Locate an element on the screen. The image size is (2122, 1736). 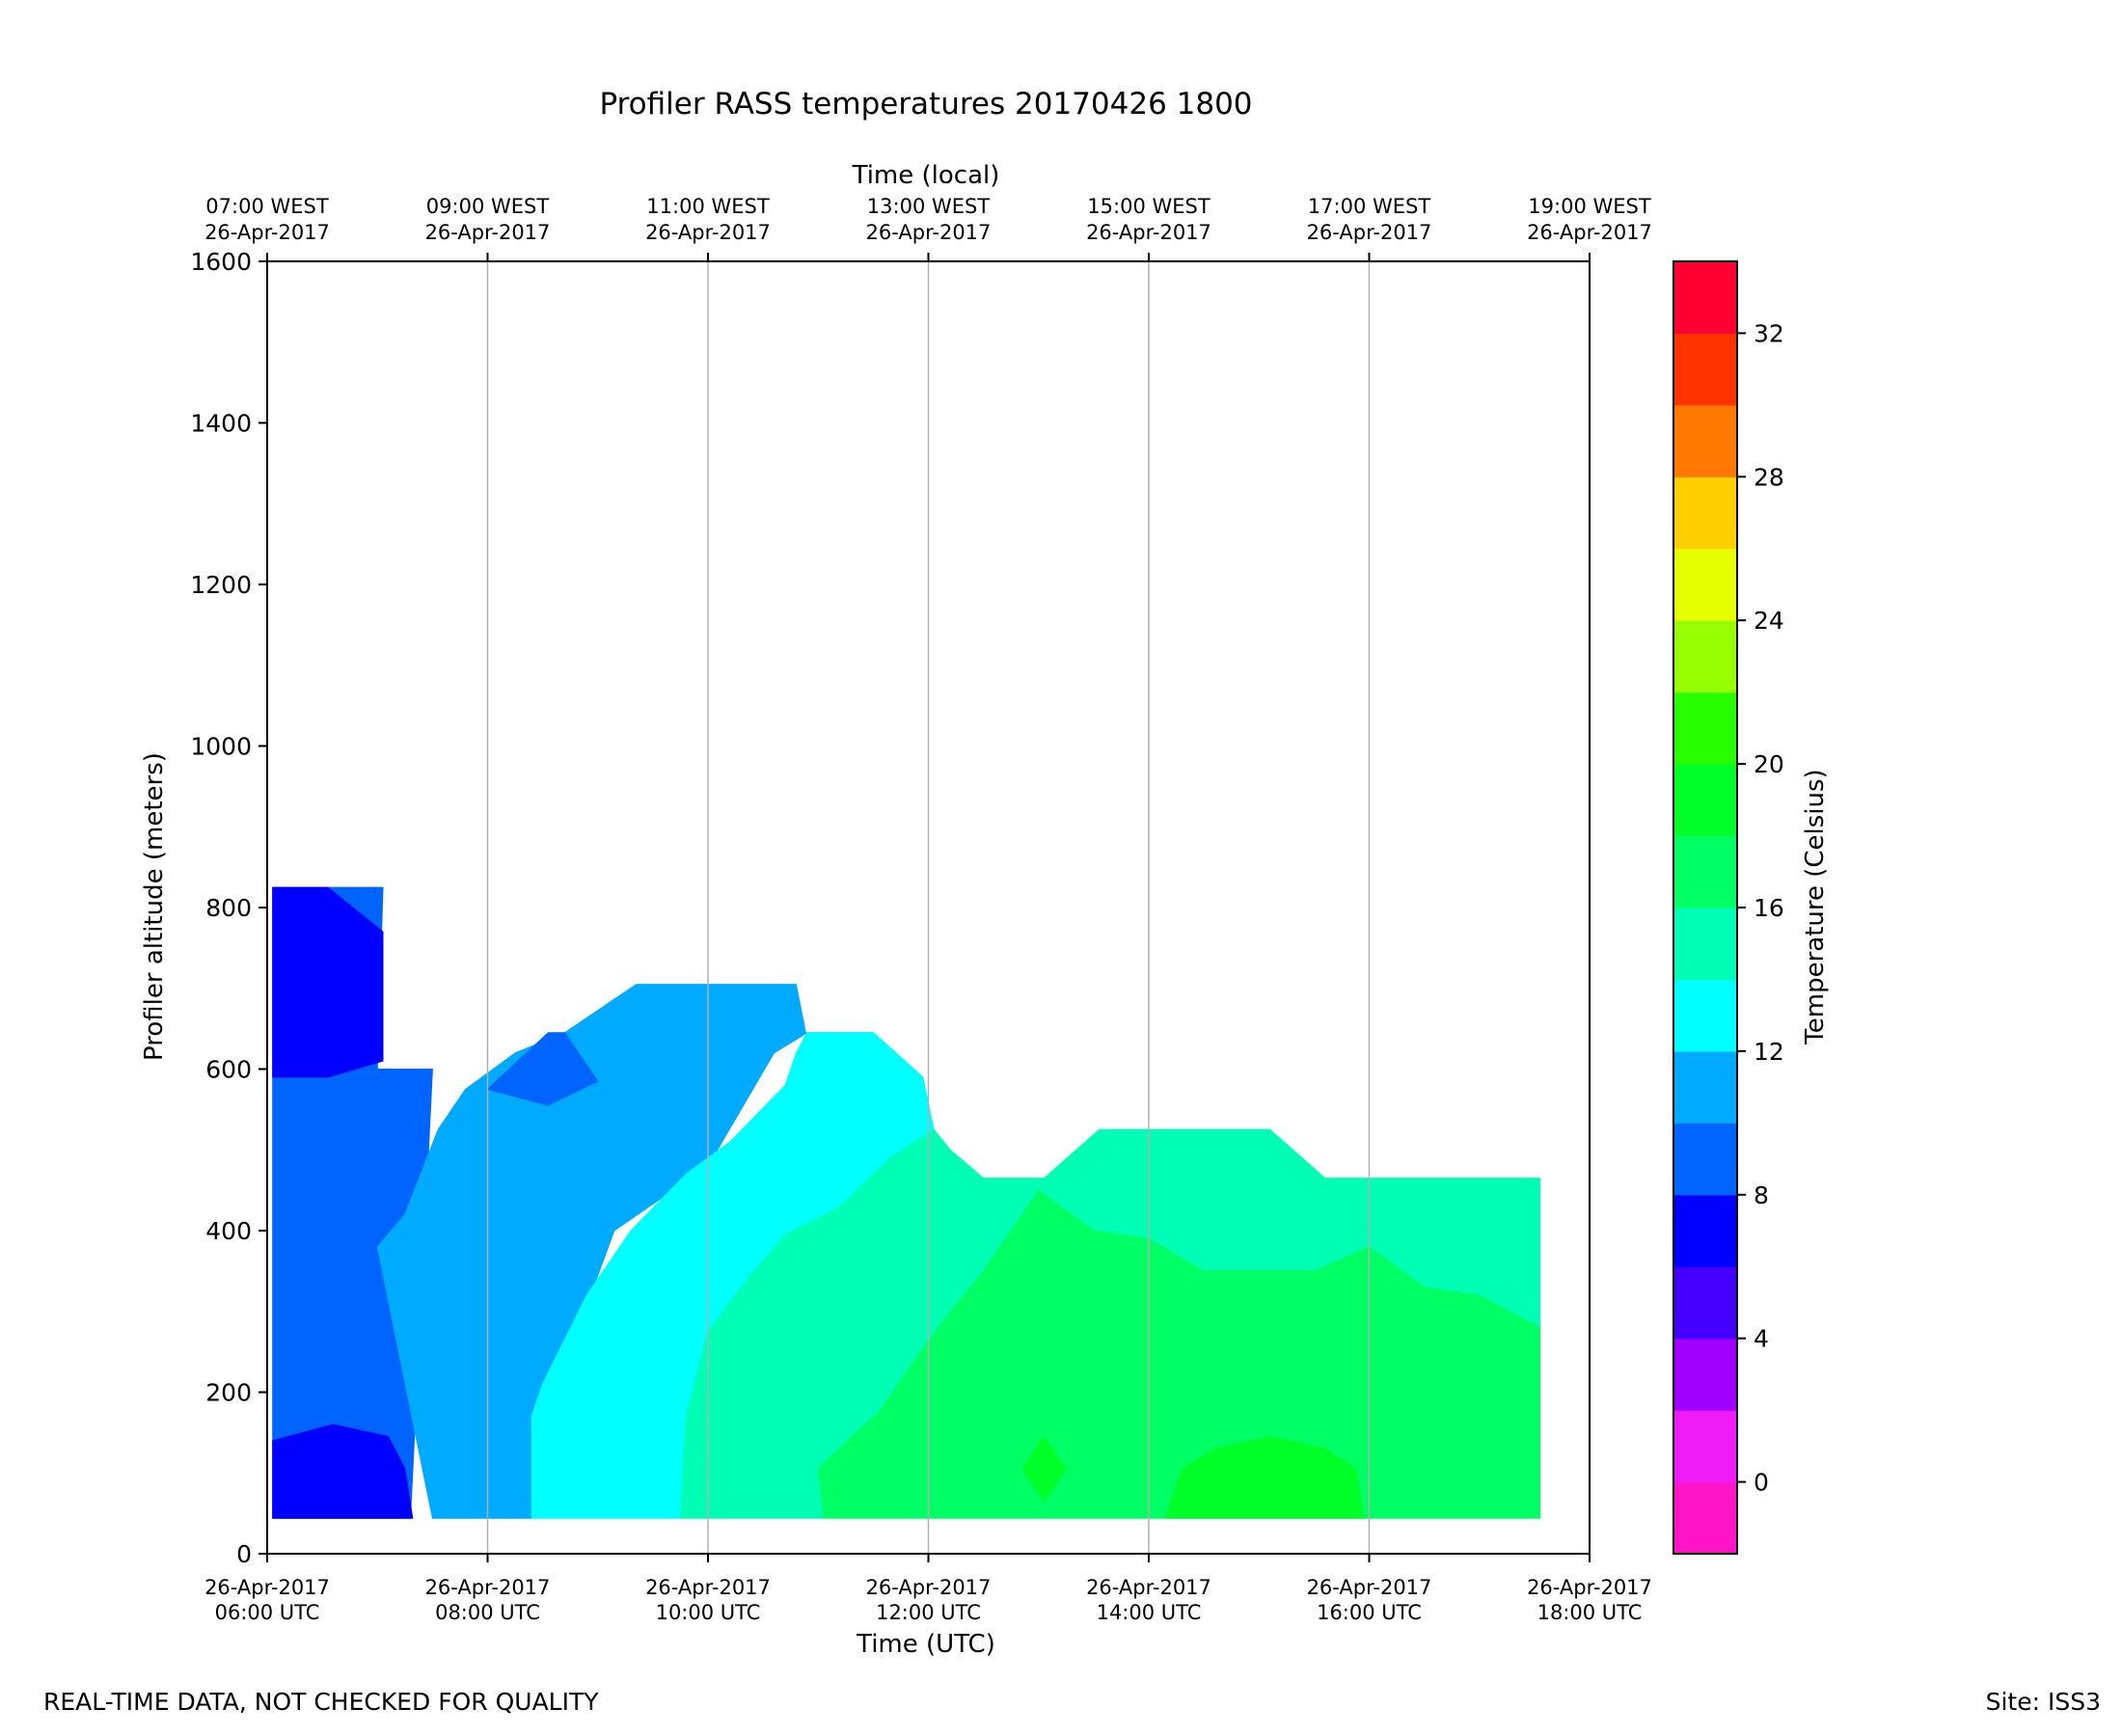
x-axis-top-label: Time (local) is located at coordinates (926, 175).